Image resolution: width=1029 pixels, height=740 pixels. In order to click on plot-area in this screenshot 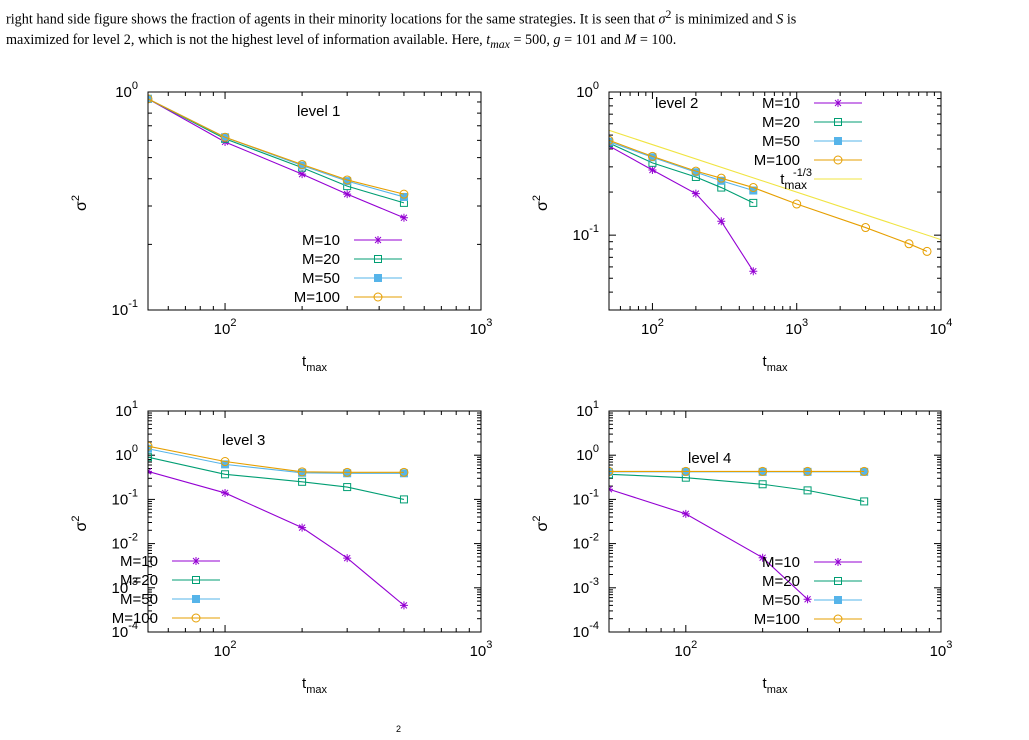, I will do `click(278, 525)`.